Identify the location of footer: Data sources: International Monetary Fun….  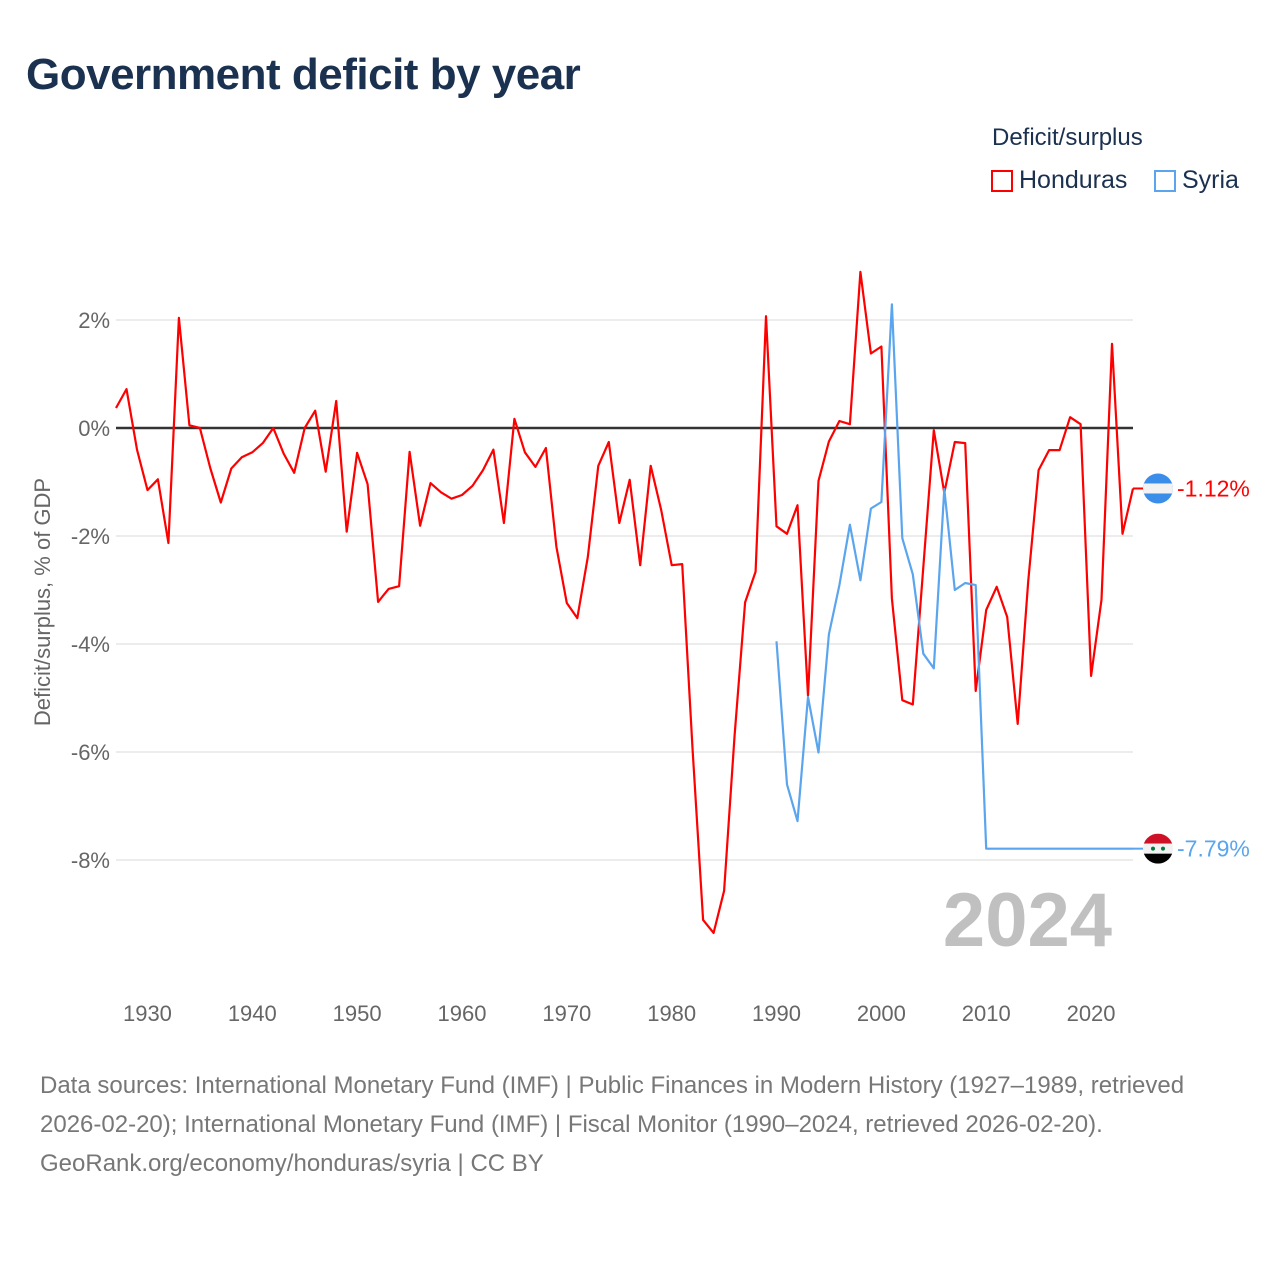
(640, 1124).